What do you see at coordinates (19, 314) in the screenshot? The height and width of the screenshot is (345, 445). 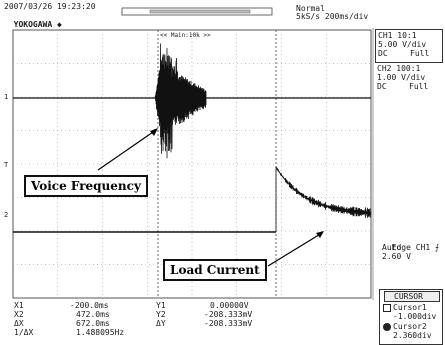 I see `x2-label: X2` at bounding box center [19, 314].